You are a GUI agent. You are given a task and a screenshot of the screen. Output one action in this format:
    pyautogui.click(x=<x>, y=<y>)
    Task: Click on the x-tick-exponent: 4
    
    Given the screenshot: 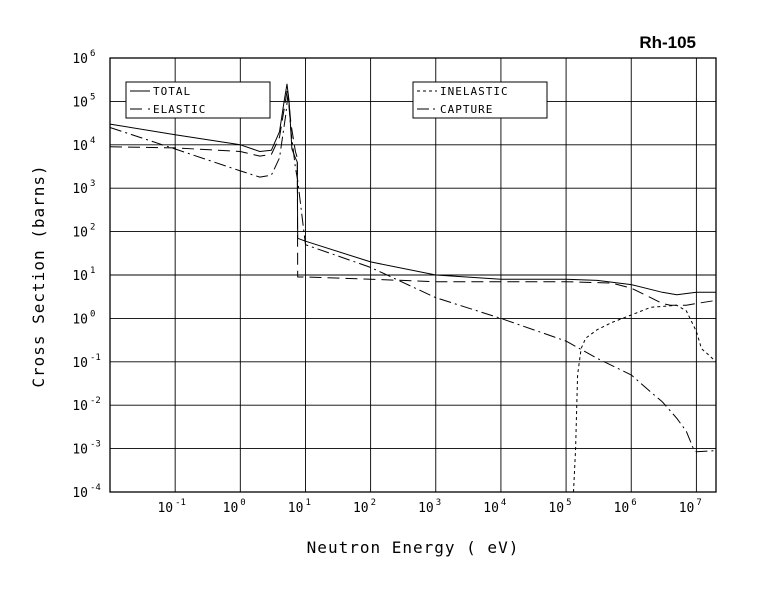 What is the action you would take?
    pyautogui.click(x=503, y=503)
    